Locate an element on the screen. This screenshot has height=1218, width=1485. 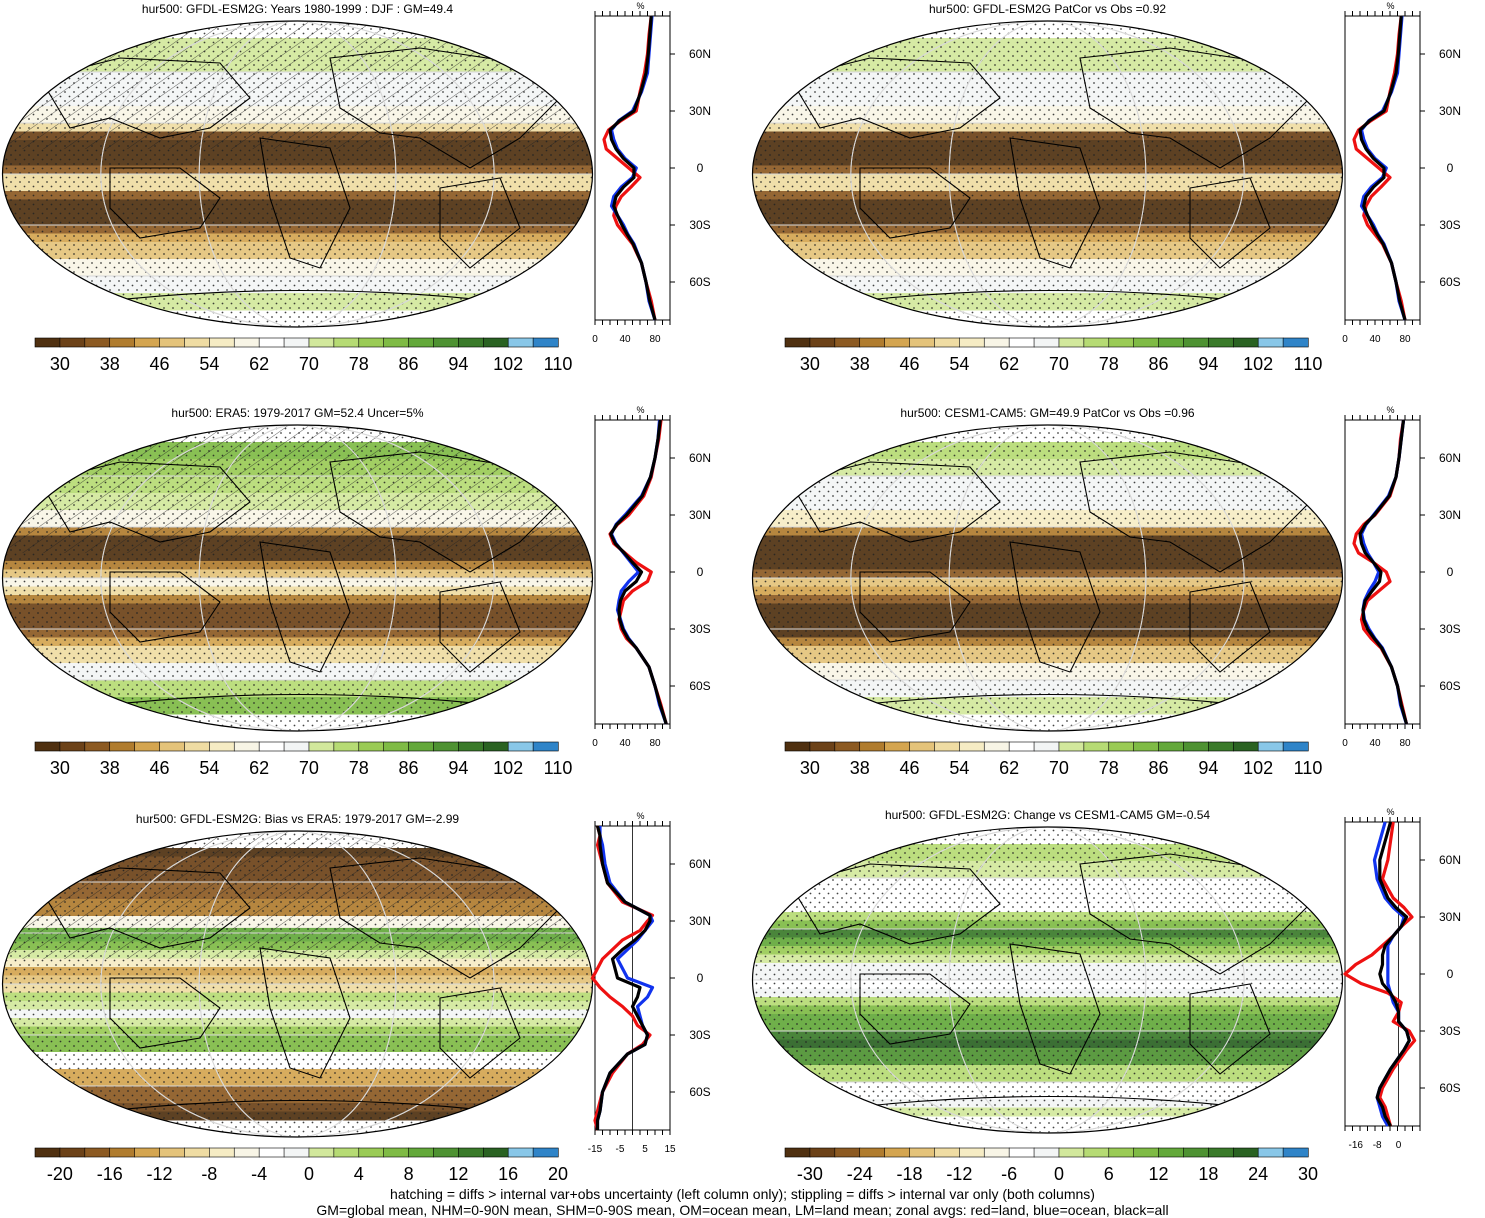
colorbar-tick-label: 4 is located at coordinates (359, 1174).